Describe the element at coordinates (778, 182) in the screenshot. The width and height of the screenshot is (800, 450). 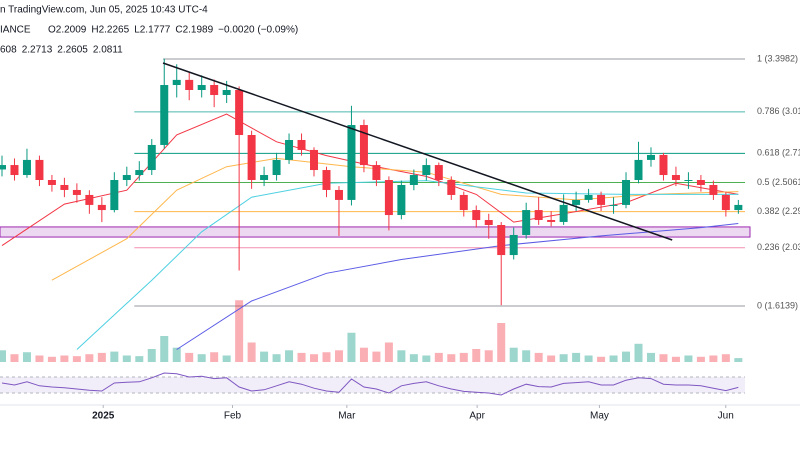
I see `fib-label: 0.5 (2.5061` at that location.